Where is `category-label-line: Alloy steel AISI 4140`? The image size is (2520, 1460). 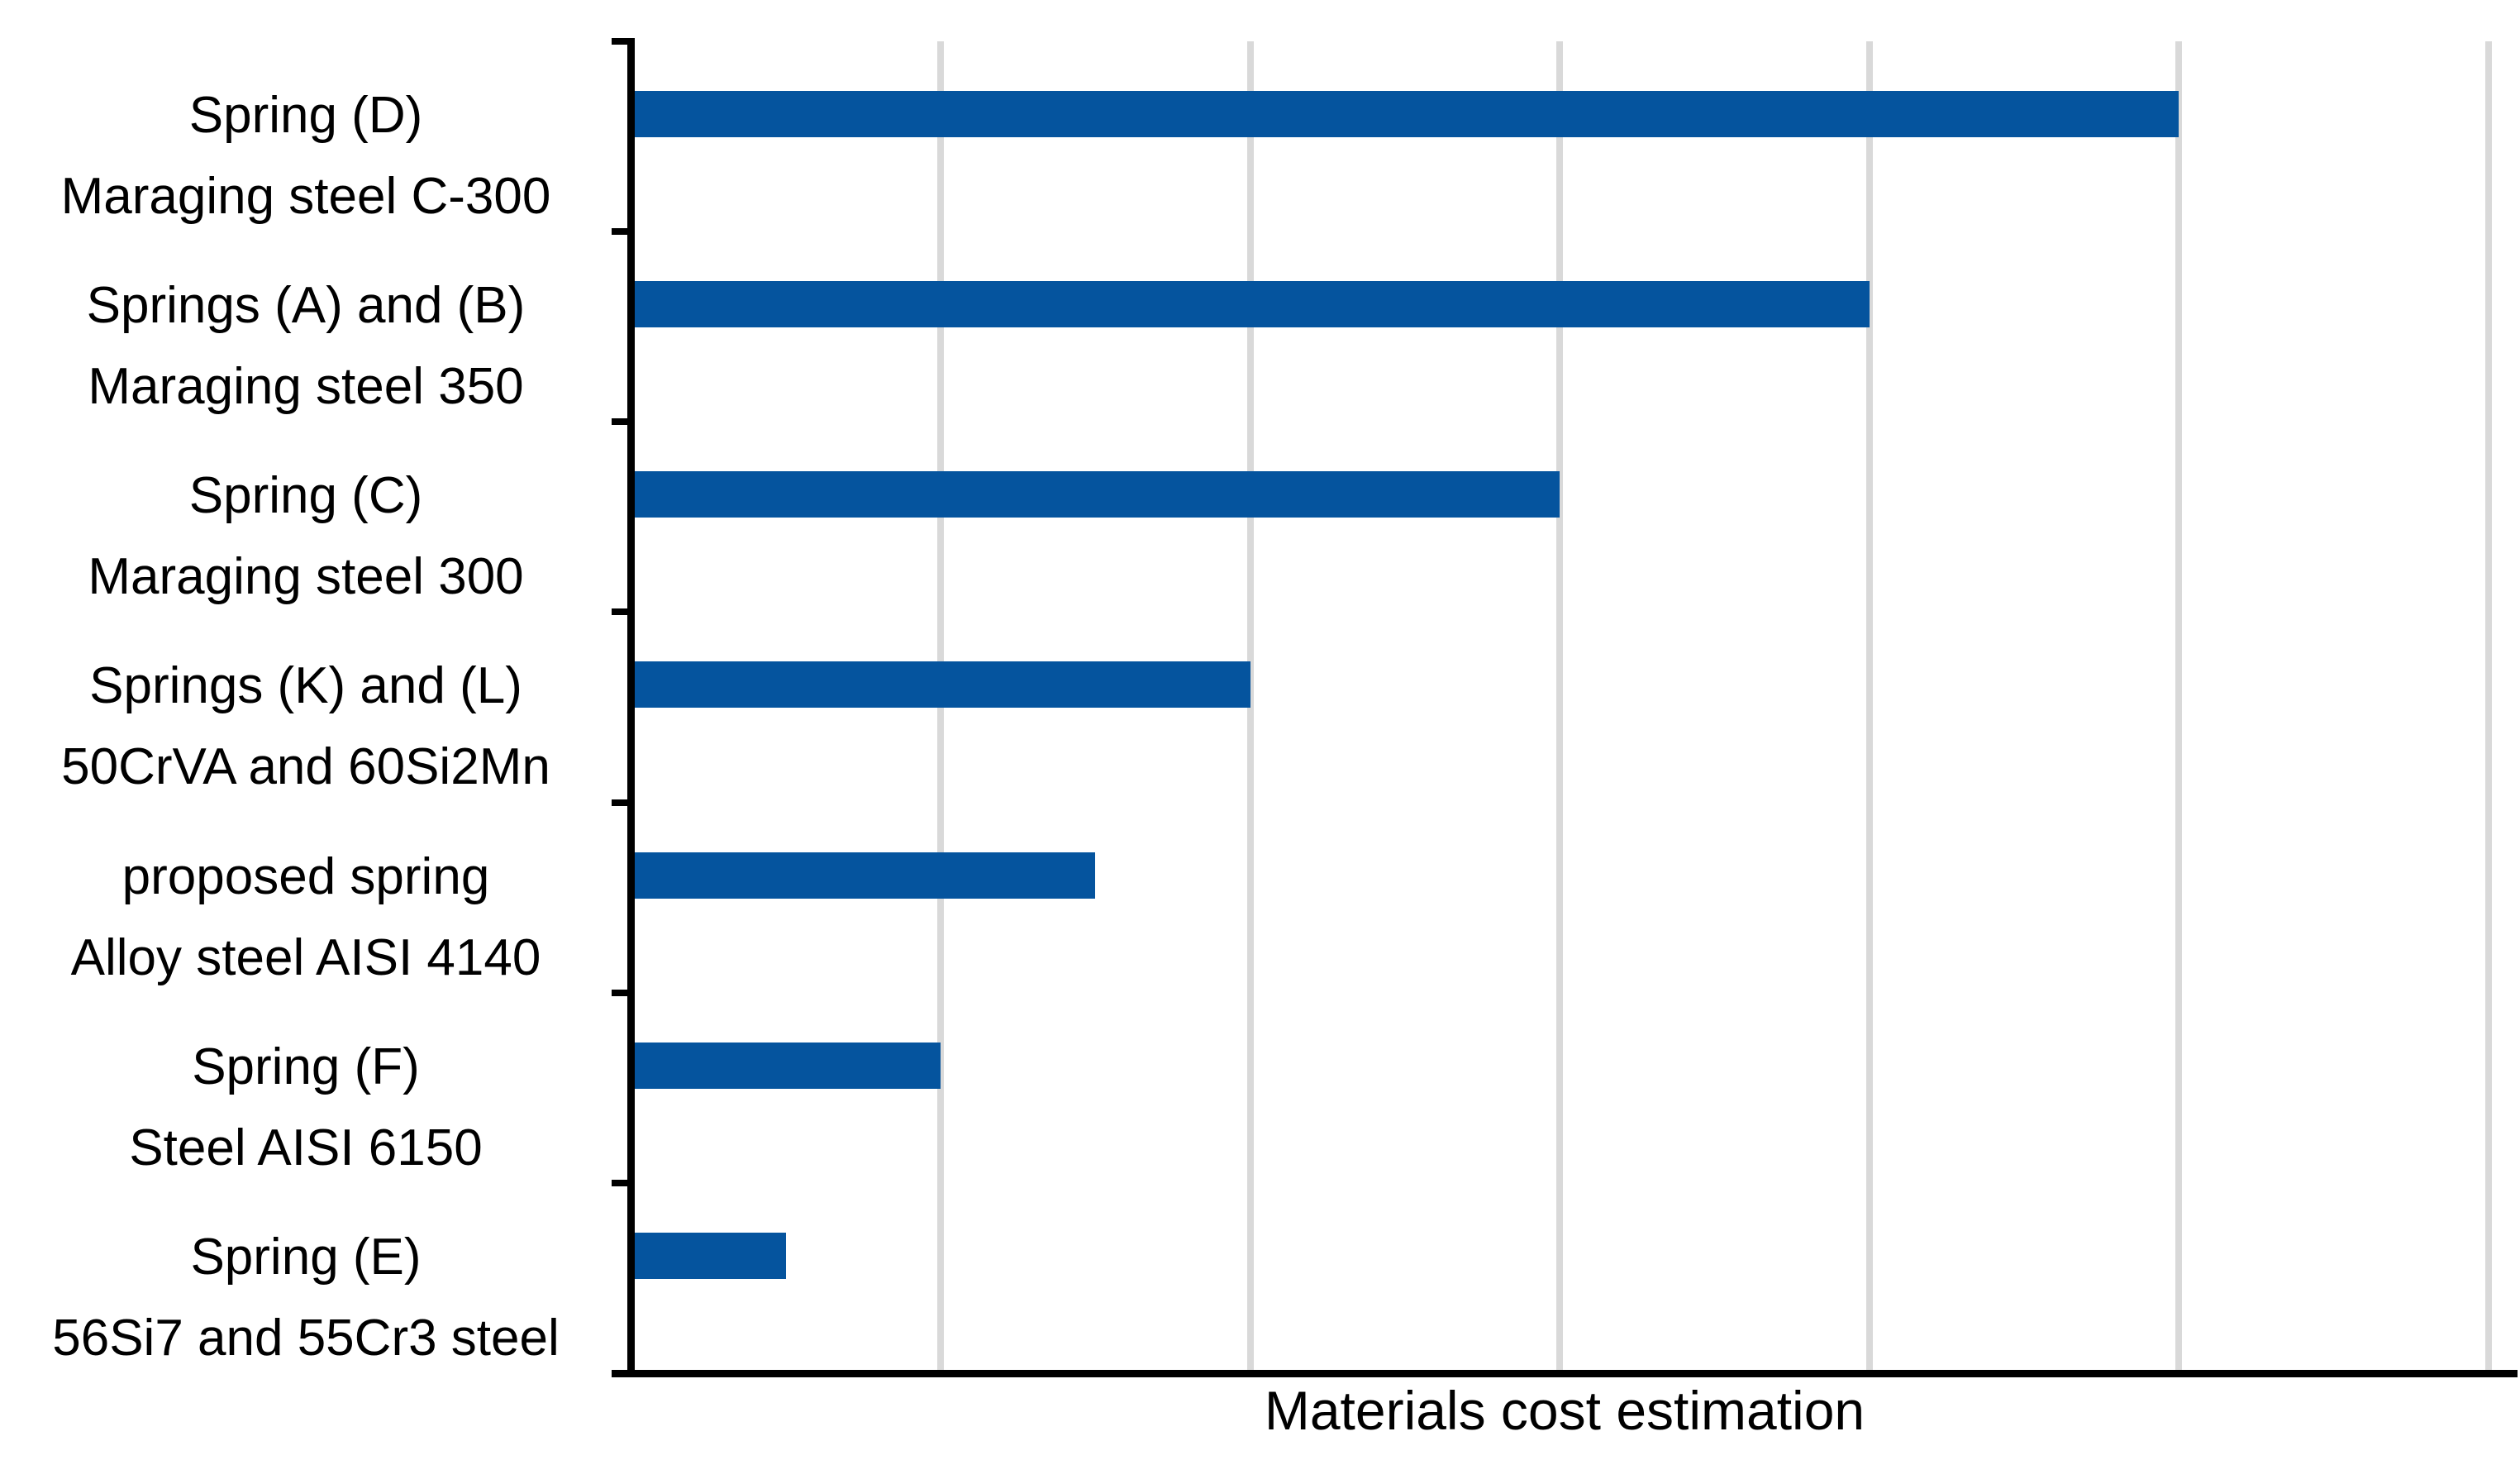
category-label-line: Alloy steel AISI 4140 is located at coordinates (305, 957).